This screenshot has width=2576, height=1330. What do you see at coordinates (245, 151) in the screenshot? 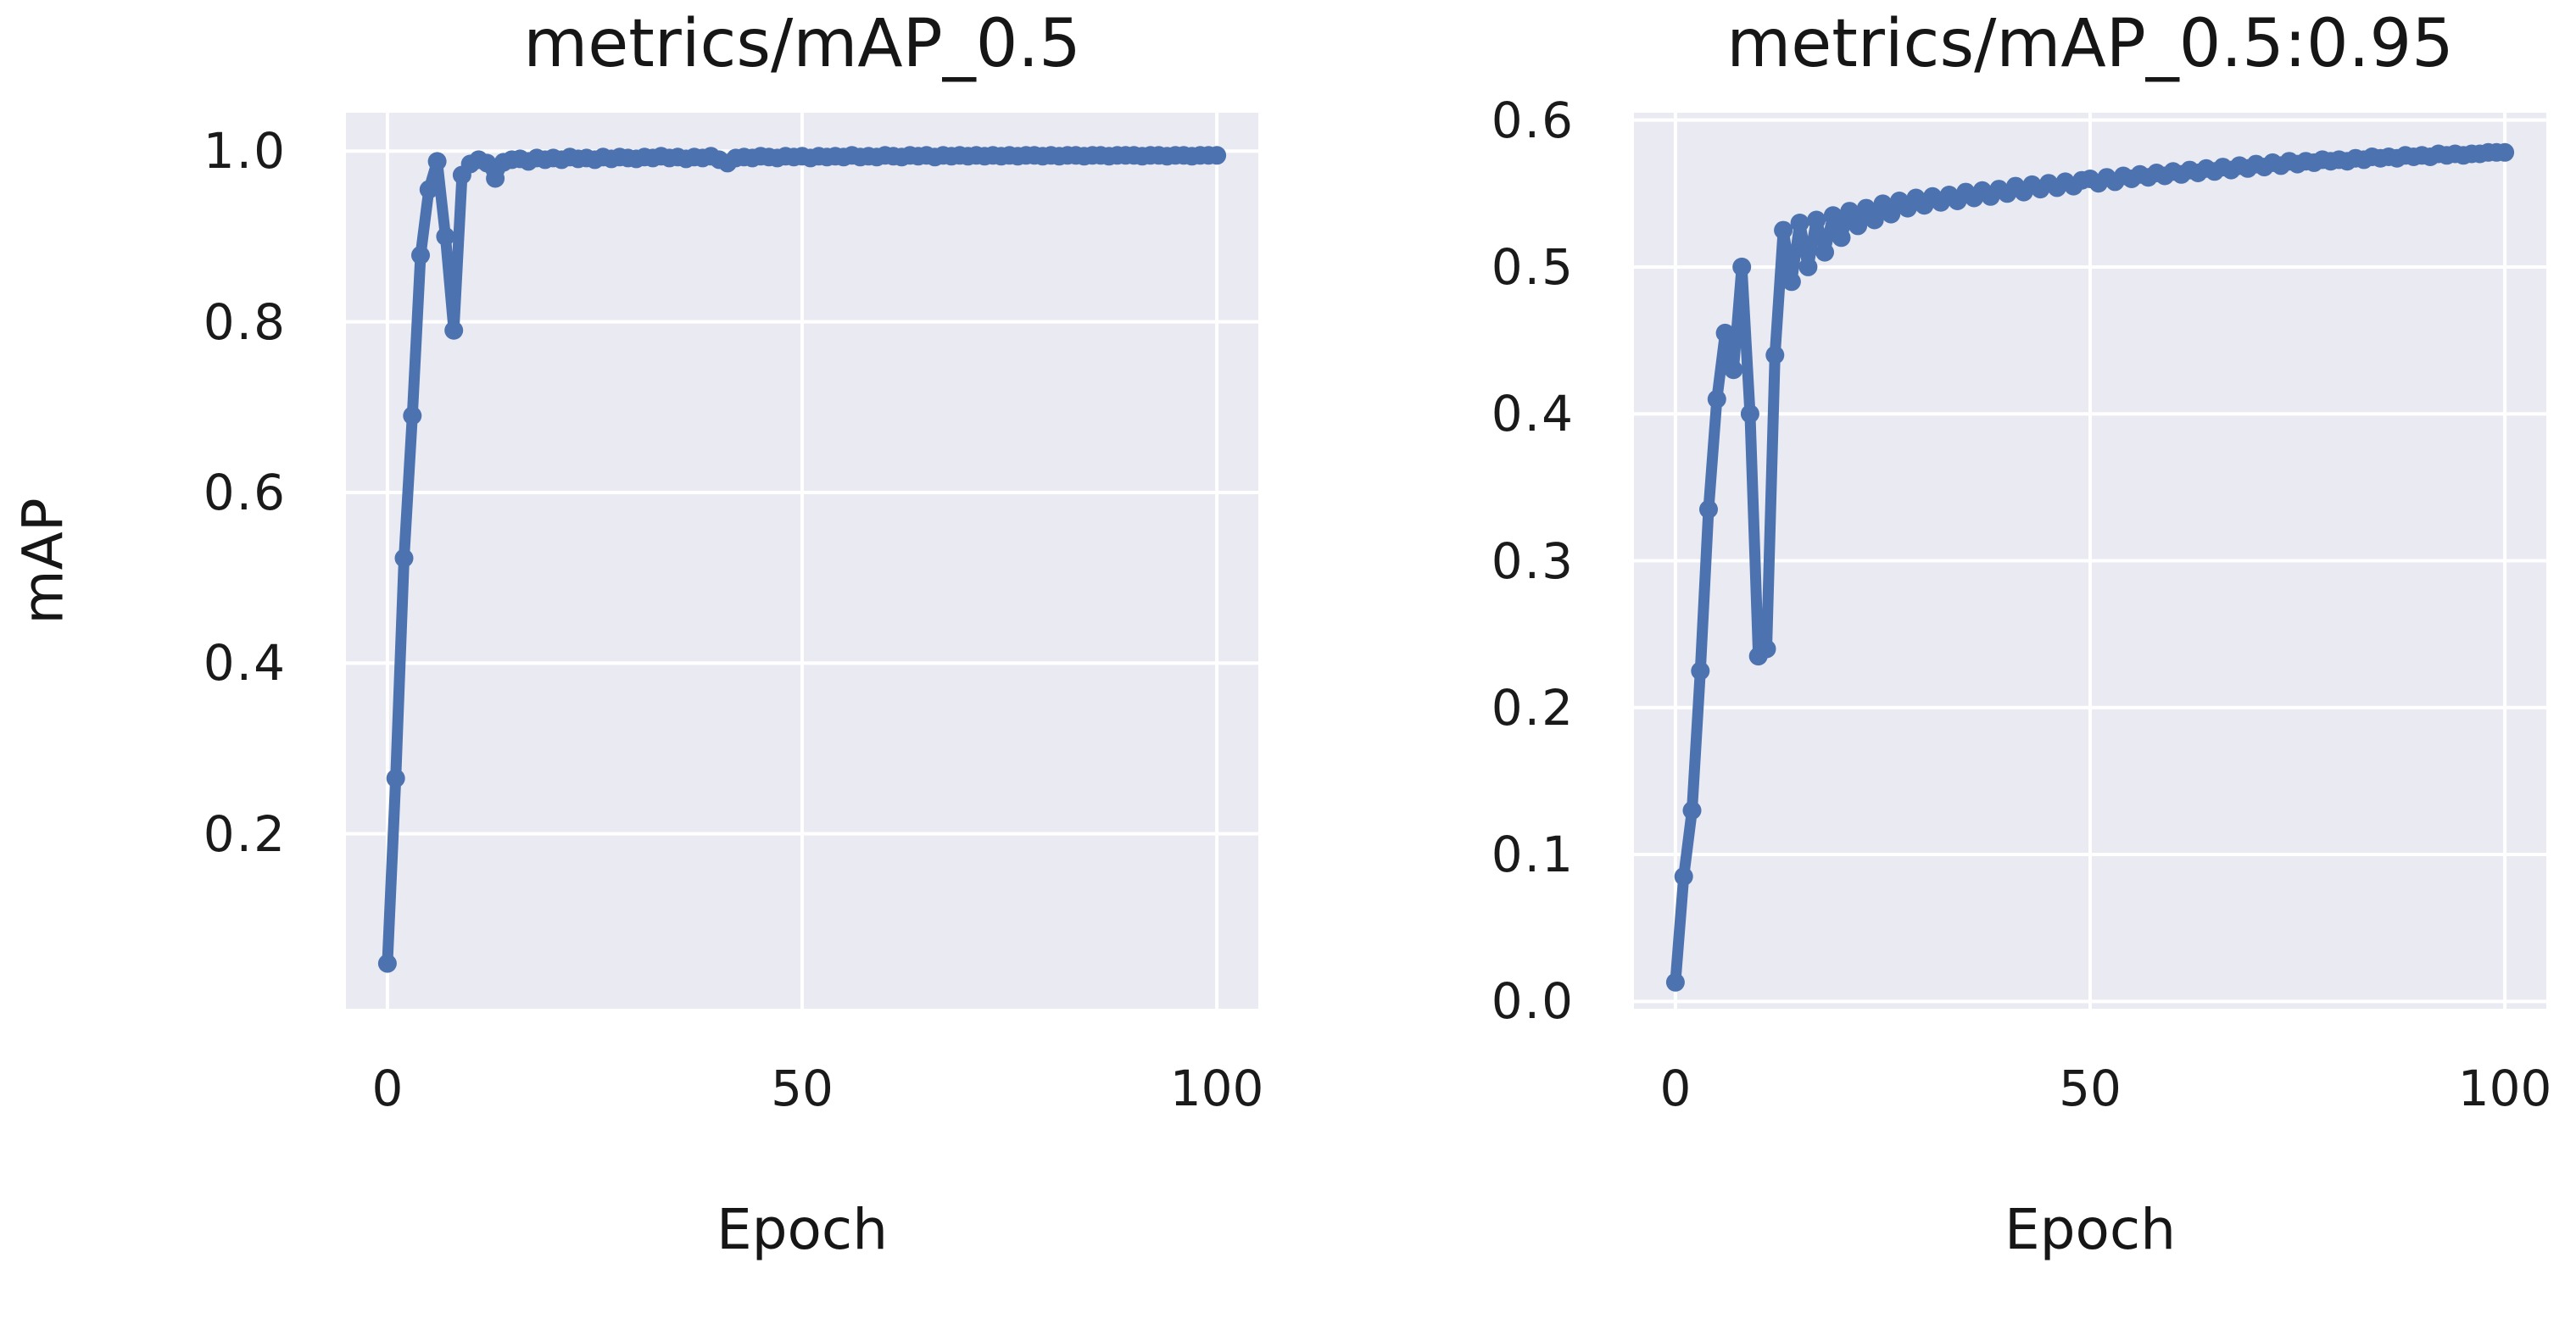
I see `y-tick-label: 1.0` at bounding box center [245, 151].